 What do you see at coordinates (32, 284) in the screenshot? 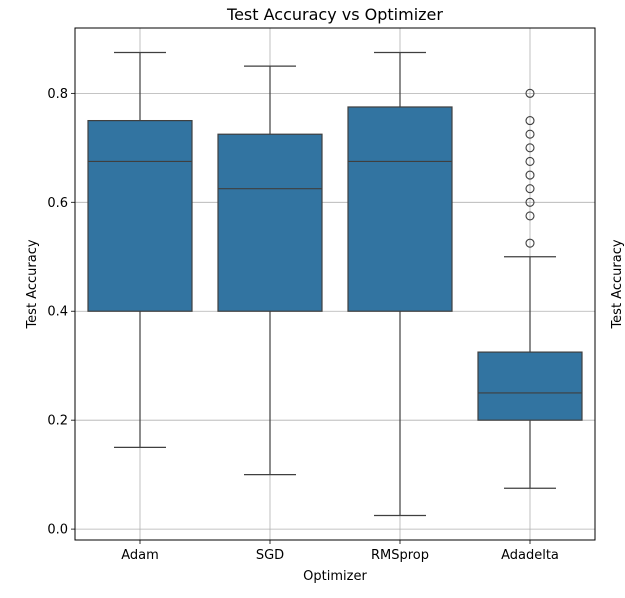
I see `y-axis-label: Test Accuracy` at bounding box center [32, 284].